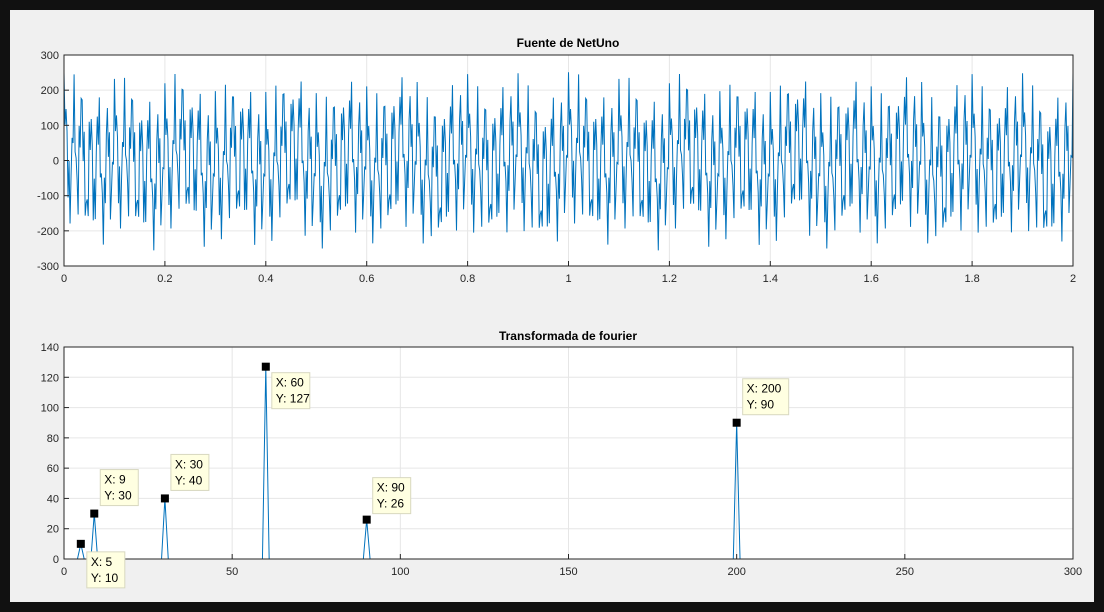 The height and width of the screenshot is (612, 1104). I want to click on time-signal-title: Fuente de NetUno, so click(568, 43).